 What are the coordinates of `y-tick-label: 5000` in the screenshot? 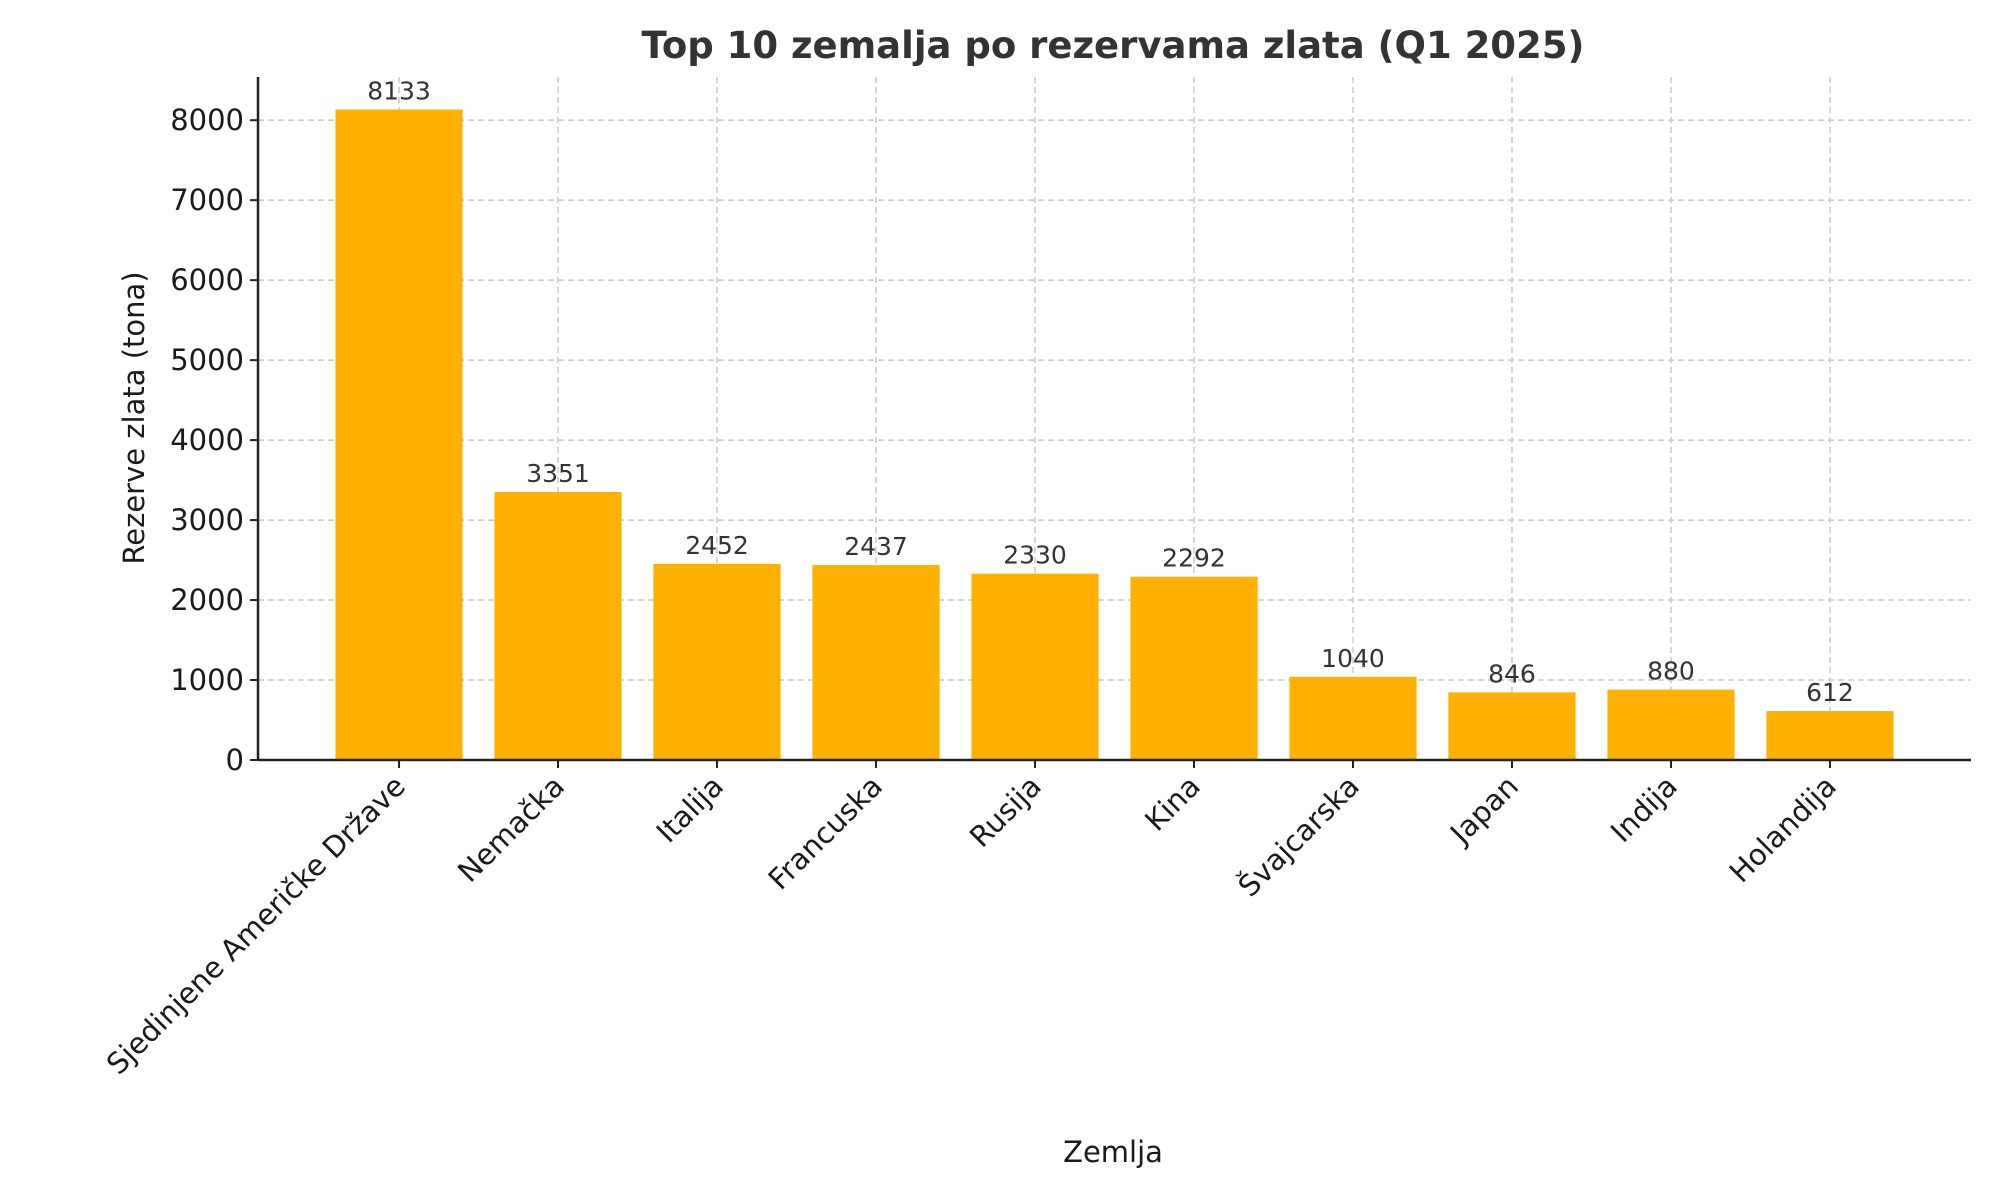 It's located at (207, 360).